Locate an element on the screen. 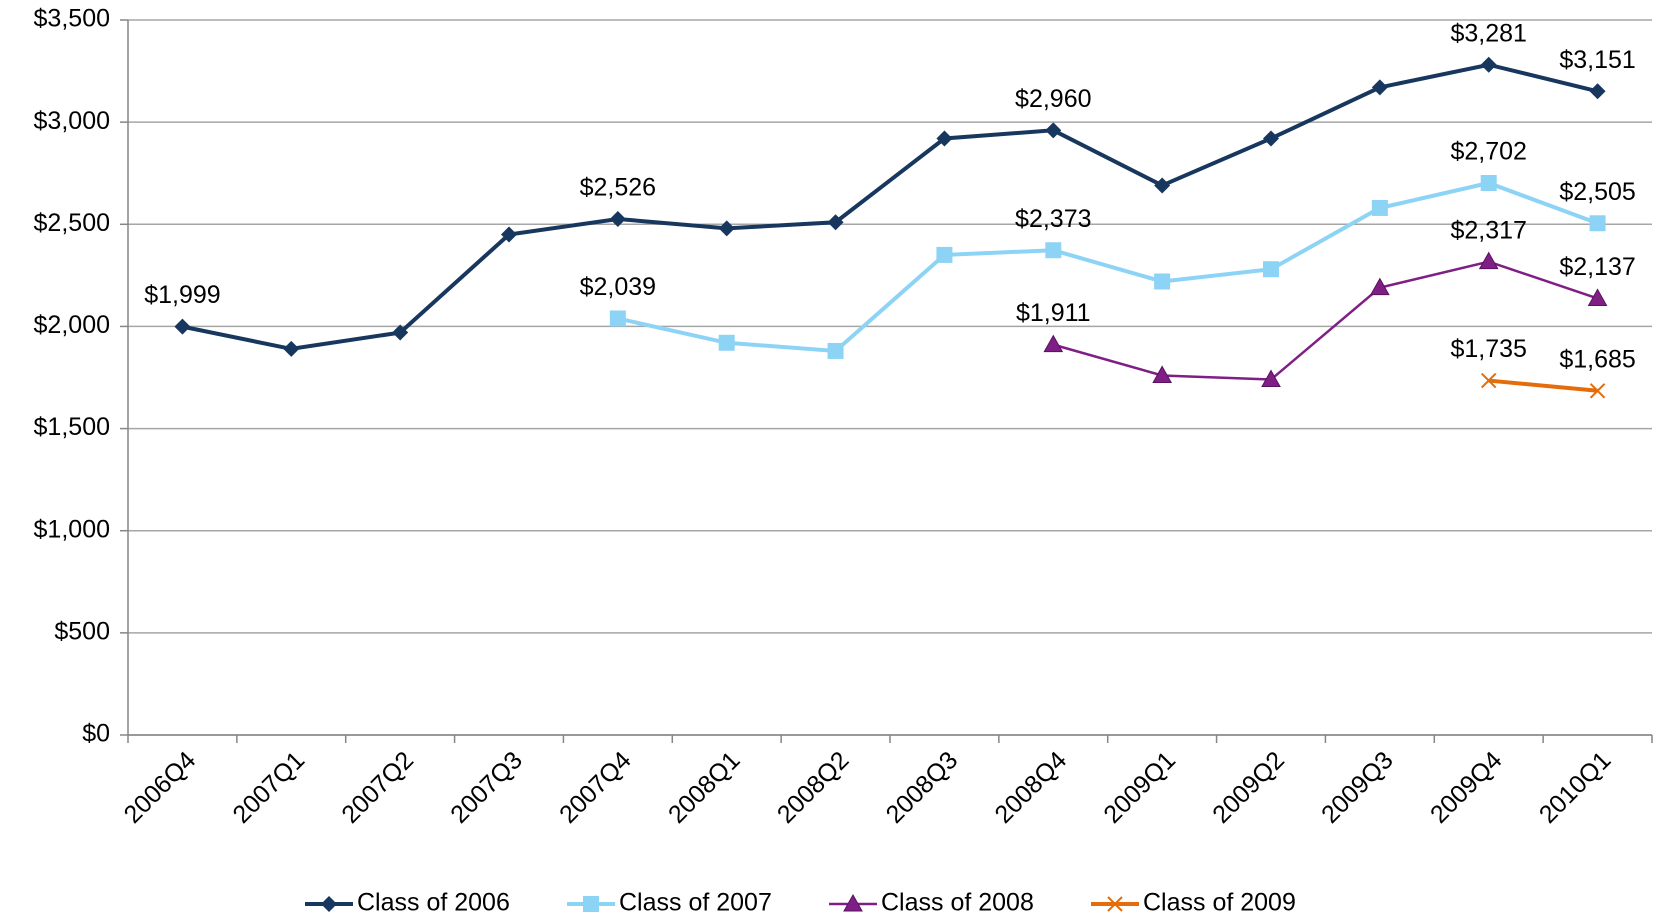  legend-label: Class of 2009 is located at coordinates (1219, 903).